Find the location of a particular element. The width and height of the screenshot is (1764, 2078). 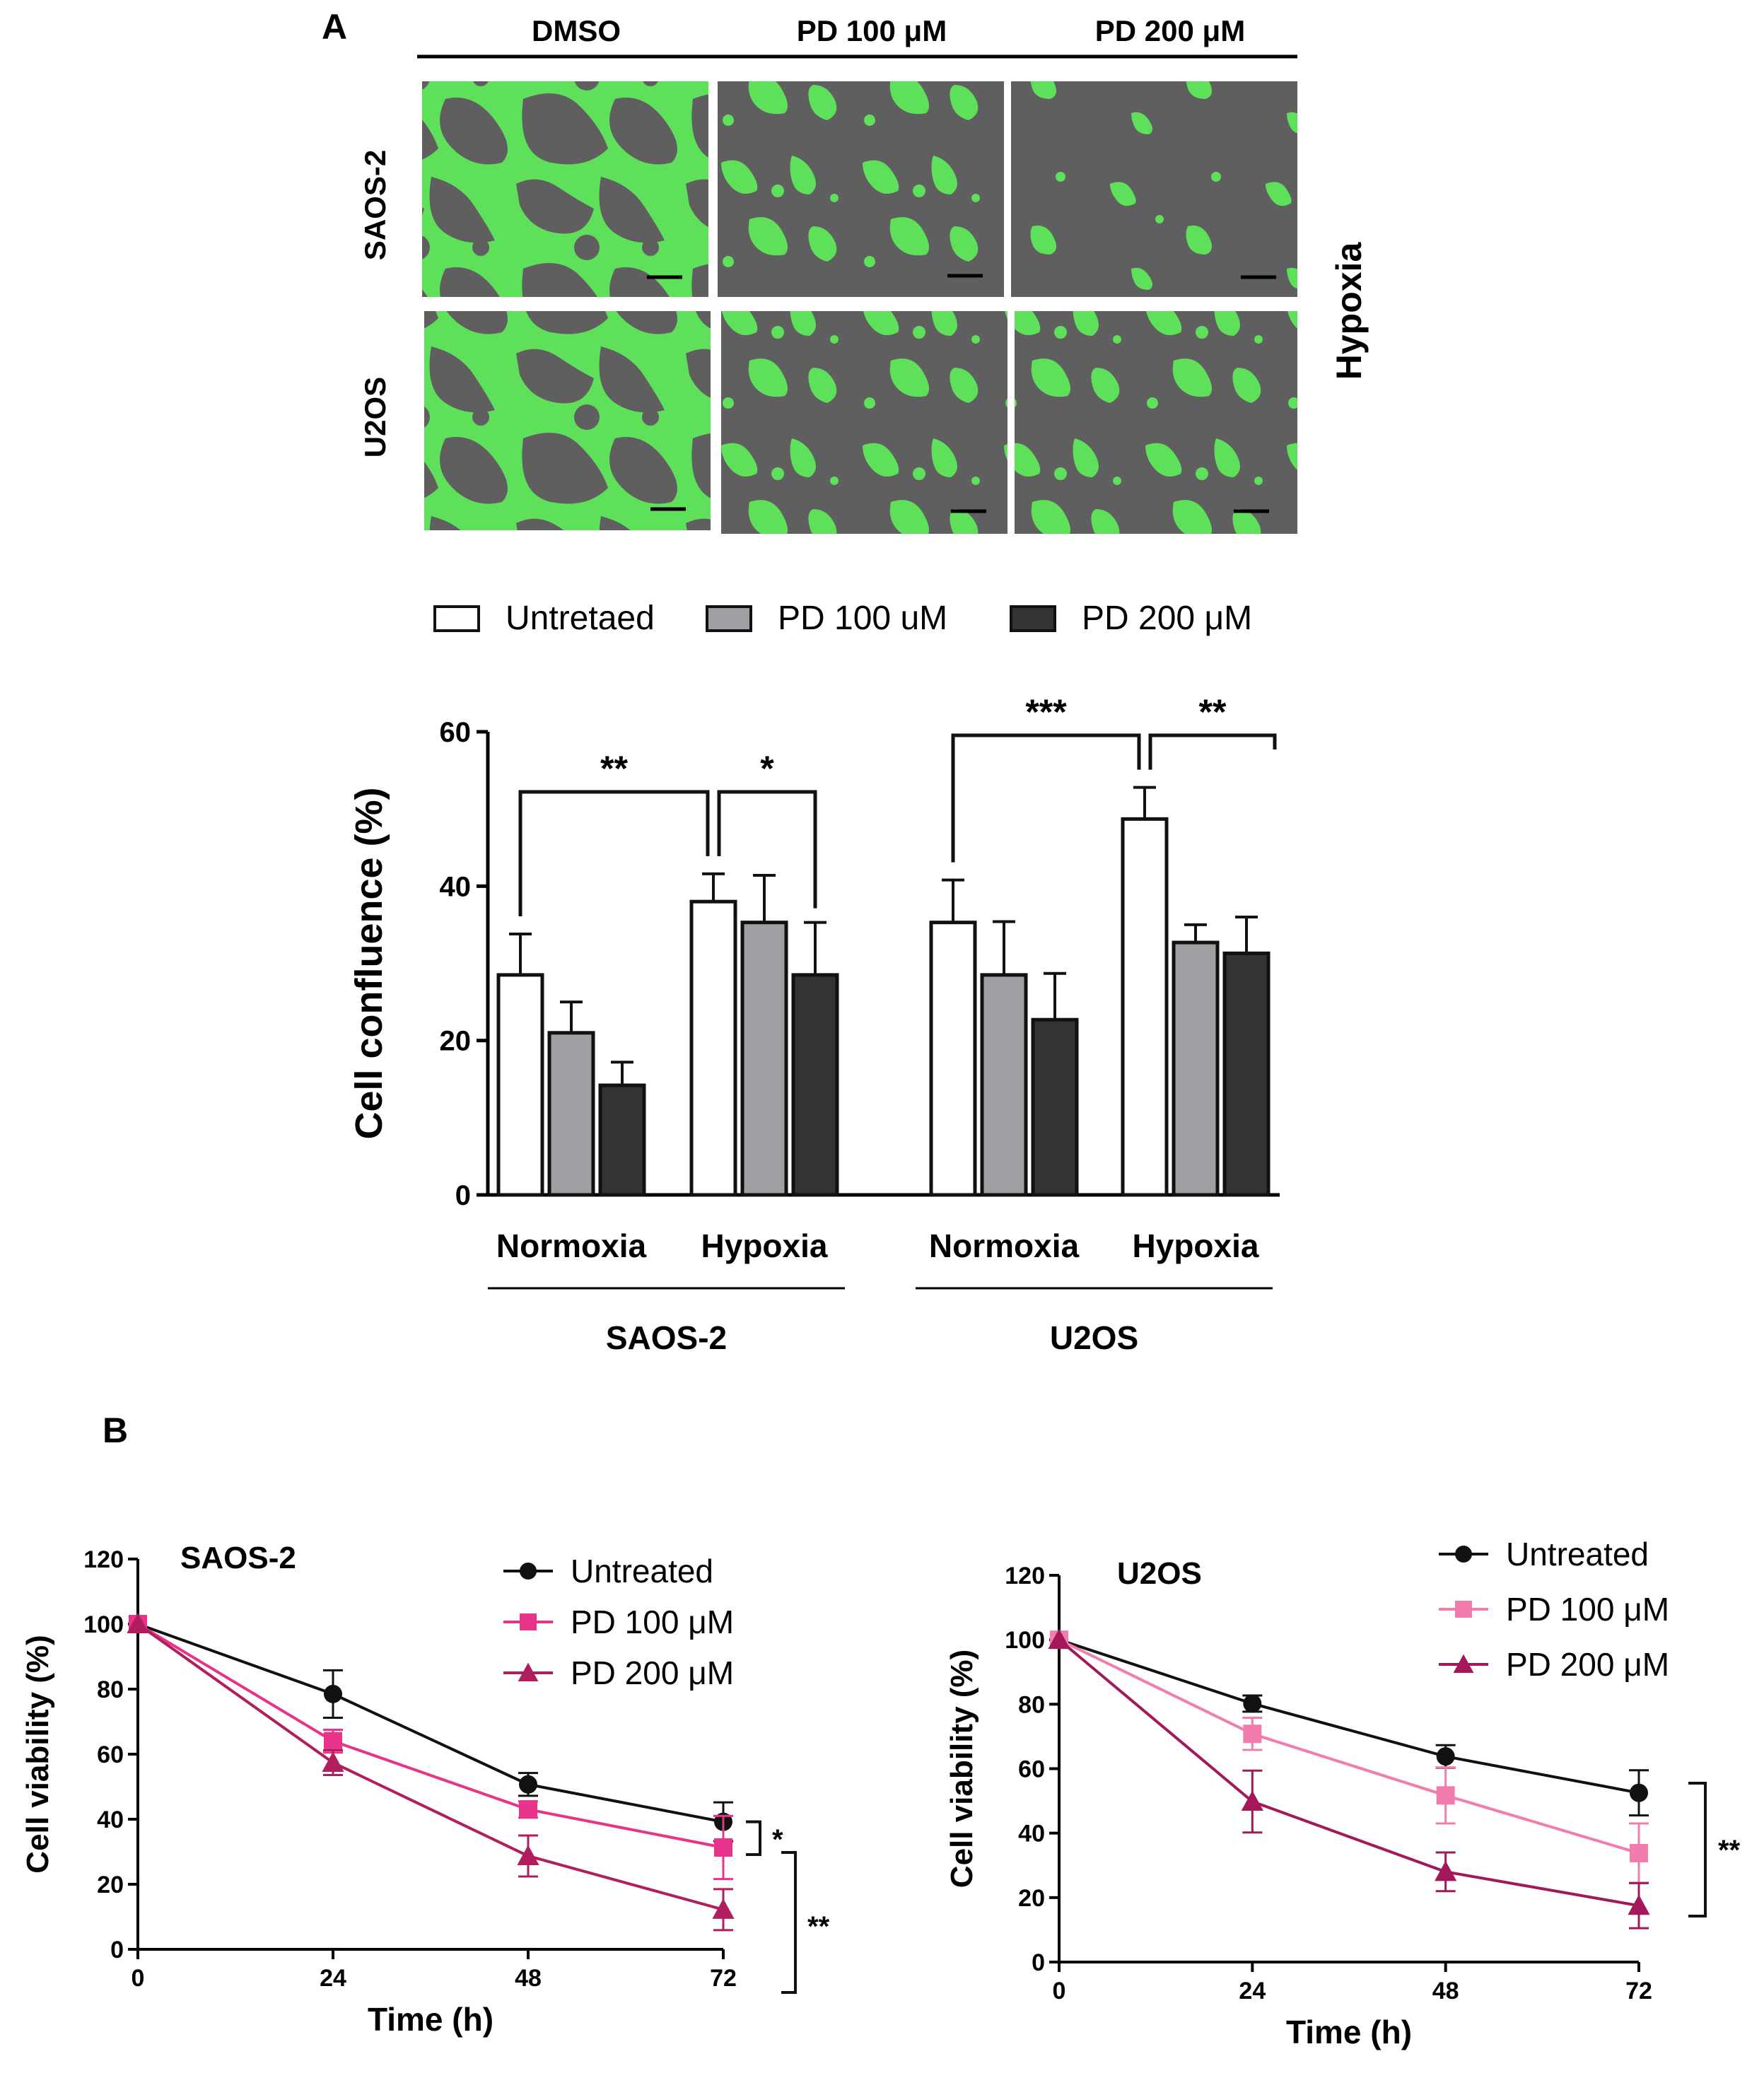

group-label: Hypoxia is located at coordinates (764, 1246).